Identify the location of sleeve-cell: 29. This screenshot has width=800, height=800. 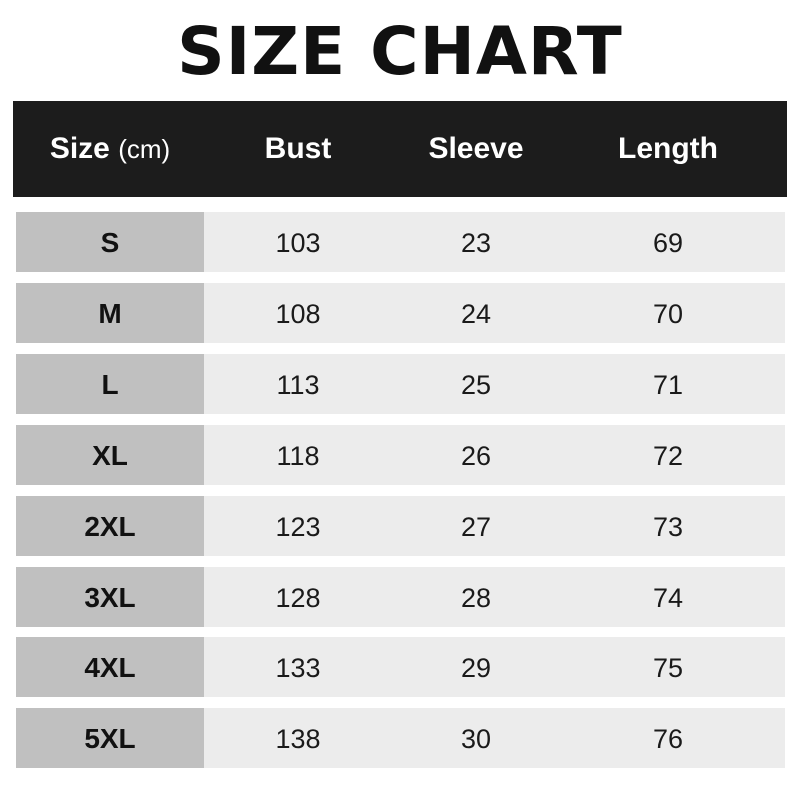
(476, 668).